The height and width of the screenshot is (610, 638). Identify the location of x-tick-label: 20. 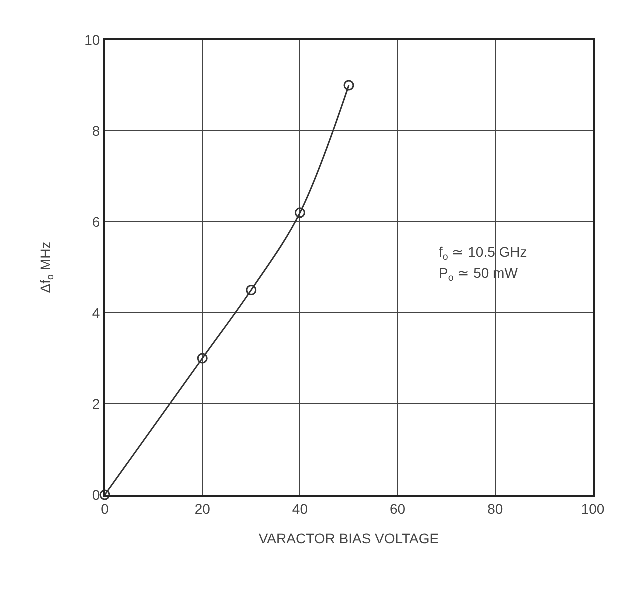
(202, 508).